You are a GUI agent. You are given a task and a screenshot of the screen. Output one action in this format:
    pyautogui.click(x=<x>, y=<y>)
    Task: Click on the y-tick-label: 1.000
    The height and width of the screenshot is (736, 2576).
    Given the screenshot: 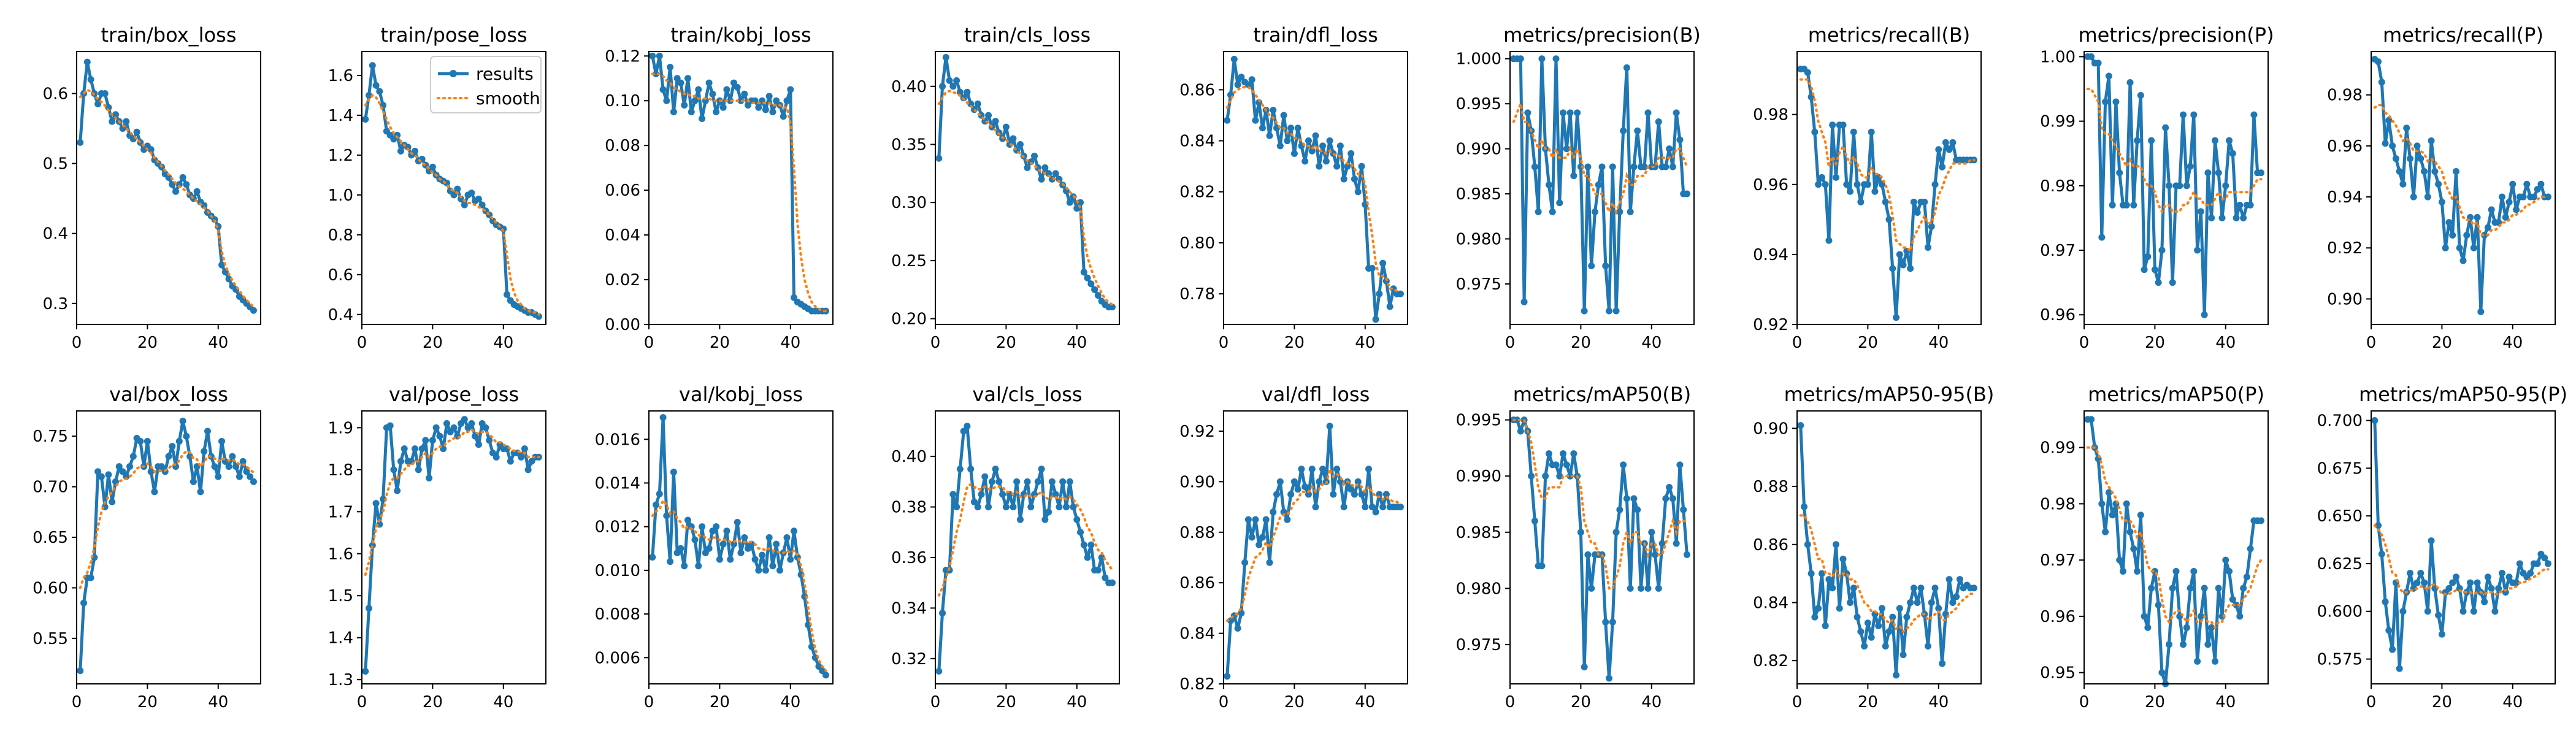 What is the action you would take?
    pyautogui.click(x=1478, y=59)
    